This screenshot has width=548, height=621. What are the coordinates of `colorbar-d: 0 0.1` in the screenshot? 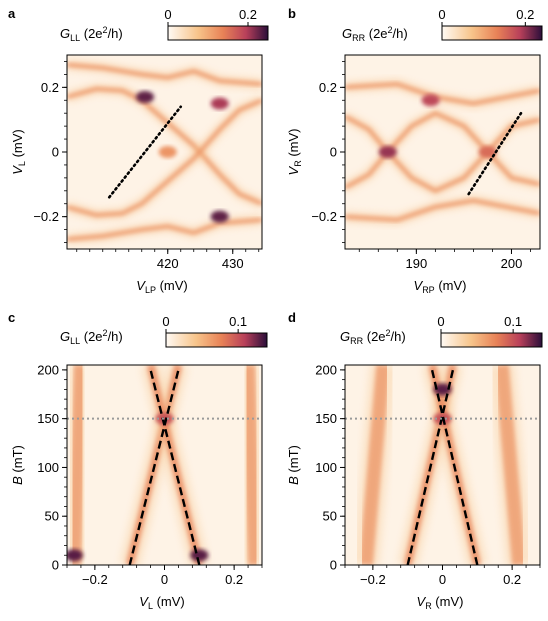 It's located at (490, 331).